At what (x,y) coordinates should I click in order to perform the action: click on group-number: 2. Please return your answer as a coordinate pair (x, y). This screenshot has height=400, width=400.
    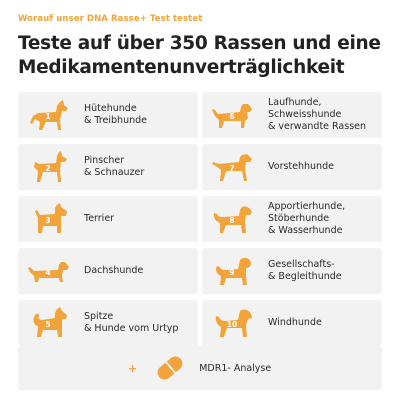
    Looking at the image, I should click on (48, 168).